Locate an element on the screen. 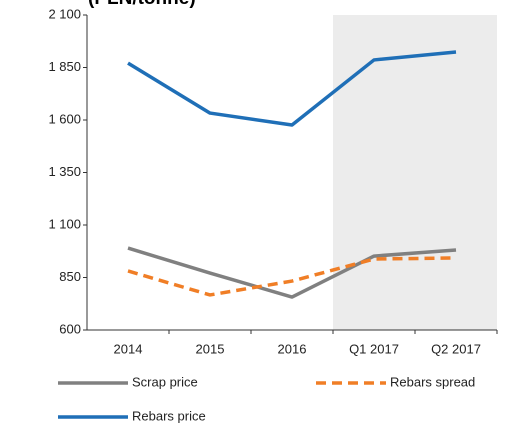 The image size is (512, 431). x-tick-label: Q2 2017 is located at coordinates (456, 348).